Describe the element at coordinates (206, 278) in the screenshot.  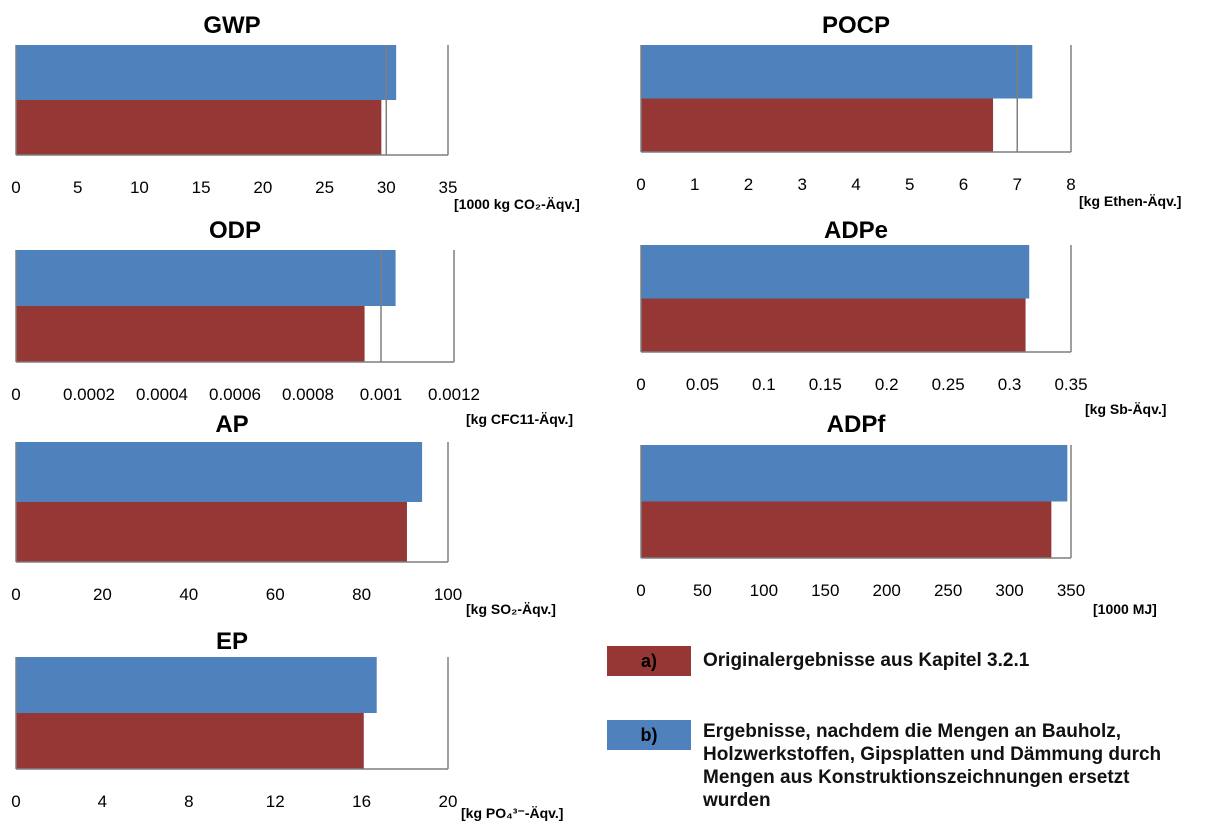
I see `bar-odp-b` at that location.